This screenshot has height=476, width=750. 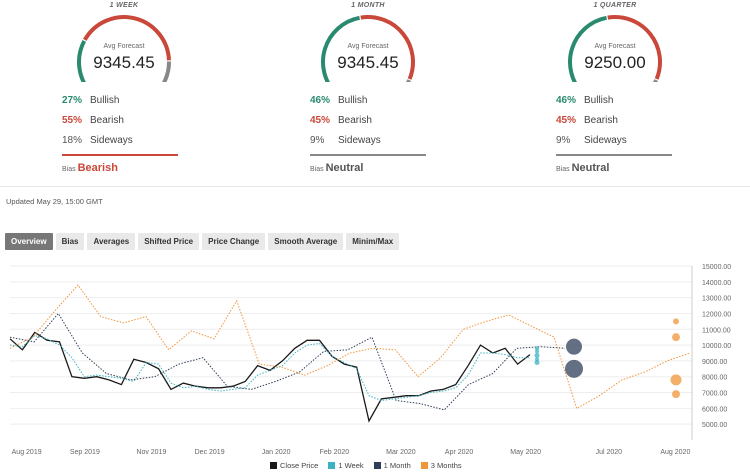 What do you see at coordinates (29, 241) in the screenshot?
I see `tab-overview: Overview` at bounding box center [29, 241].